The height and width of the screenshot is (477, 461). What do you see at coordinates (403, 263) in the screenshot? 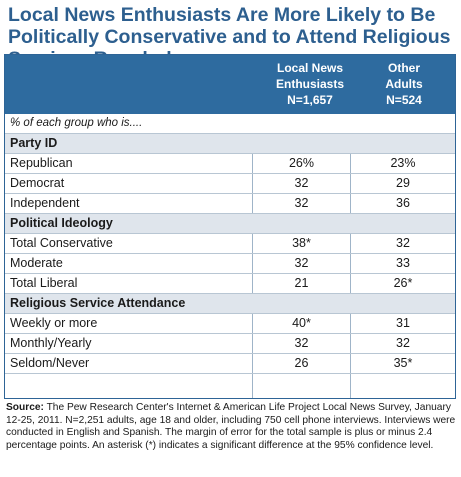
I see `cell-other-adults: 33` at bounding box center [403, 263].